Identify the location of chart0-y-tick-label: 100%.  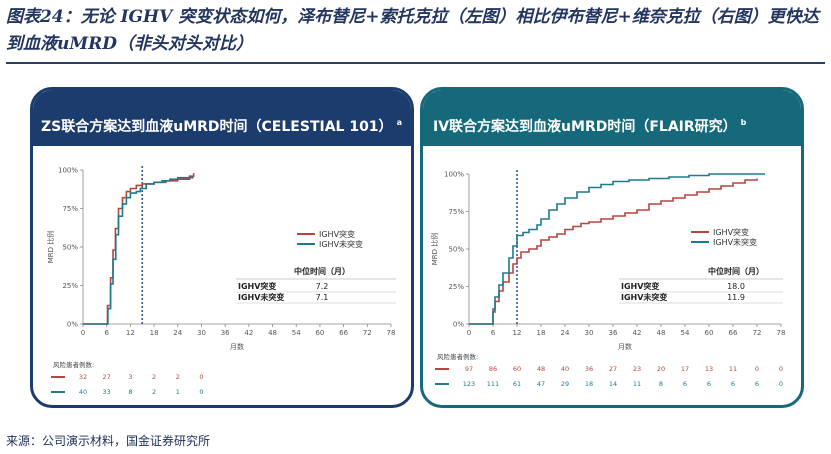
(68, 171).